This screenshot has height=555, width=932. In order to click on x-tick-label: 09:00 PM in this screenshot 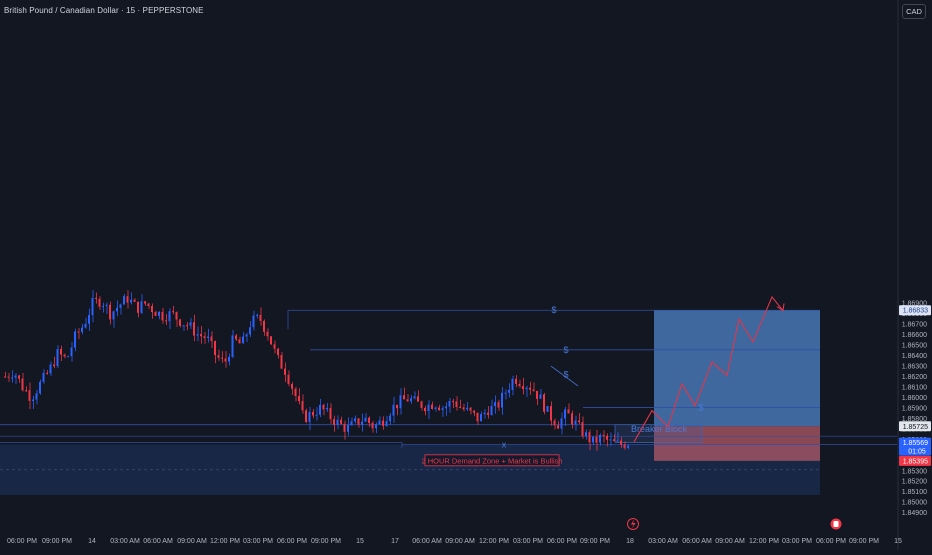, I will do `click(326, 541)`.